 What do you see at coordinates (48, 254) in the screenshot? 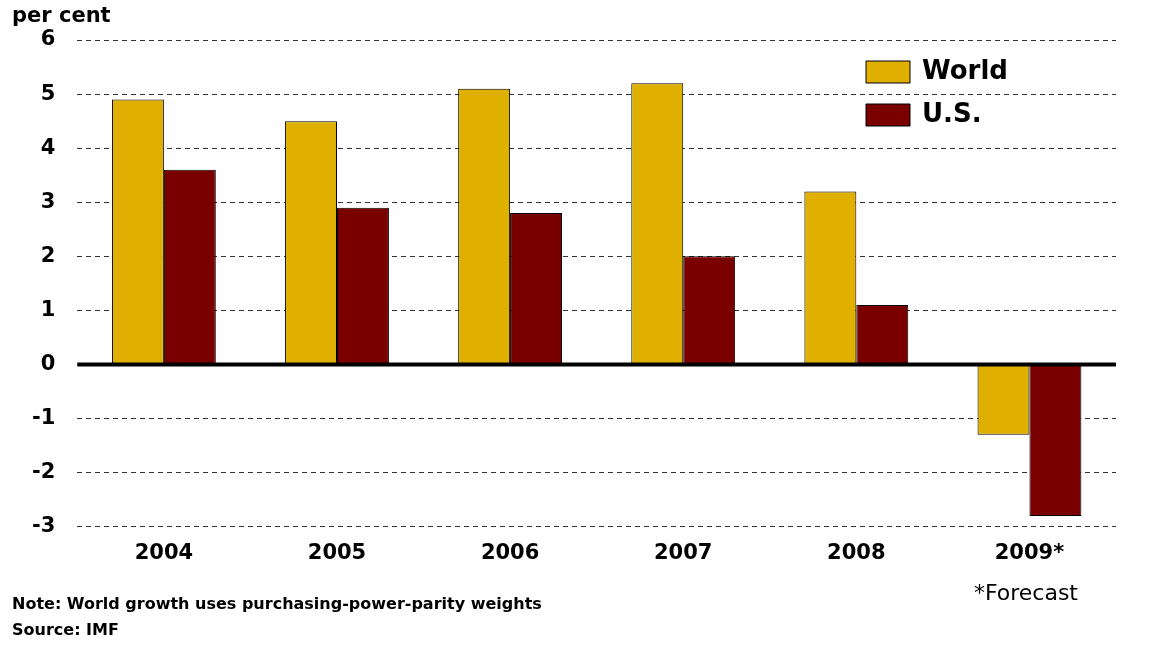
I see `y-tick-label: 2` at bounding box center [48, 254].